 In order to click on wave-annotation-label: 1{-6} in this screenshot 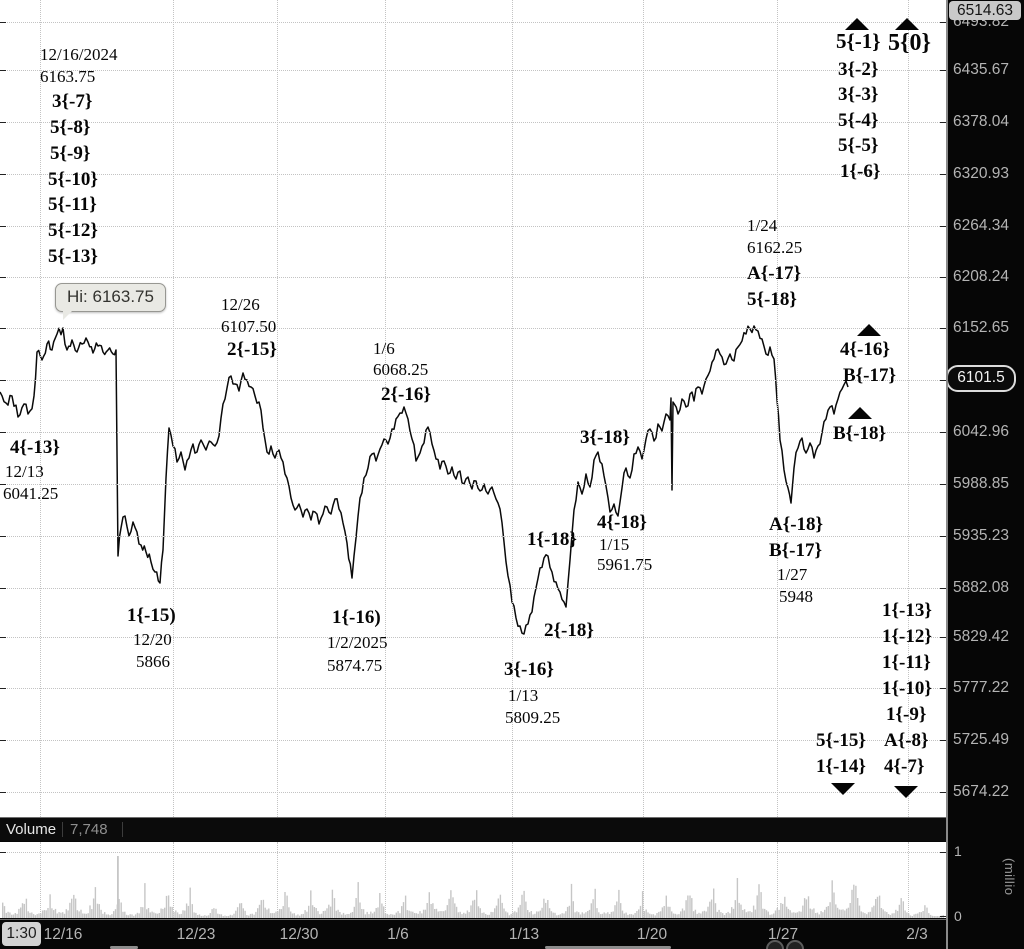, I will do `click(860, 171)`.